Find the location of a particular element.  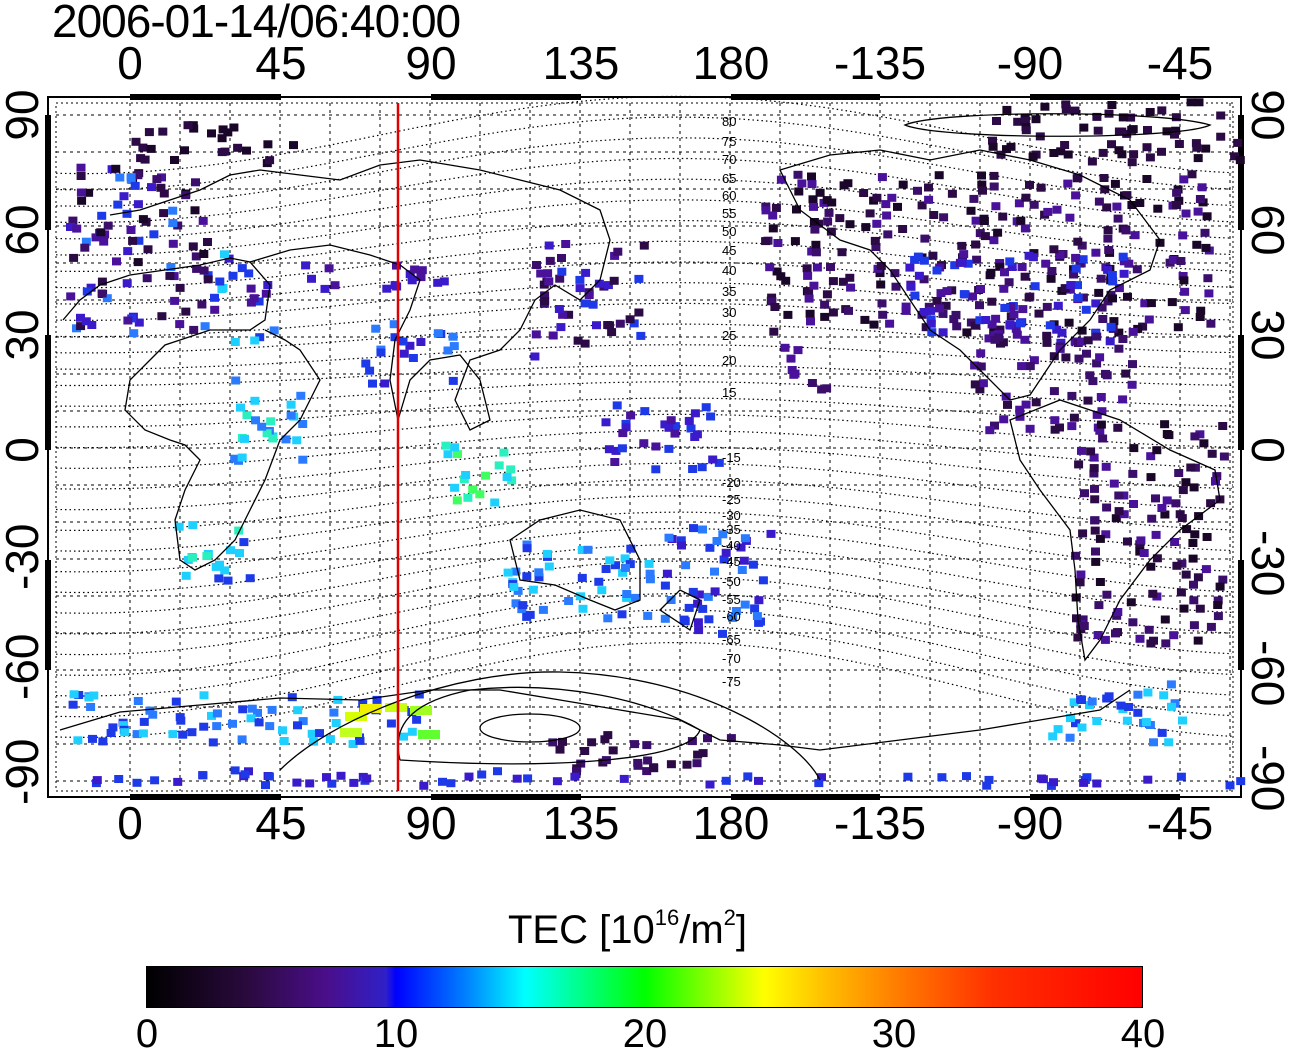

lon-tick-bottom: -45 is located at coordinates (1180, 823).